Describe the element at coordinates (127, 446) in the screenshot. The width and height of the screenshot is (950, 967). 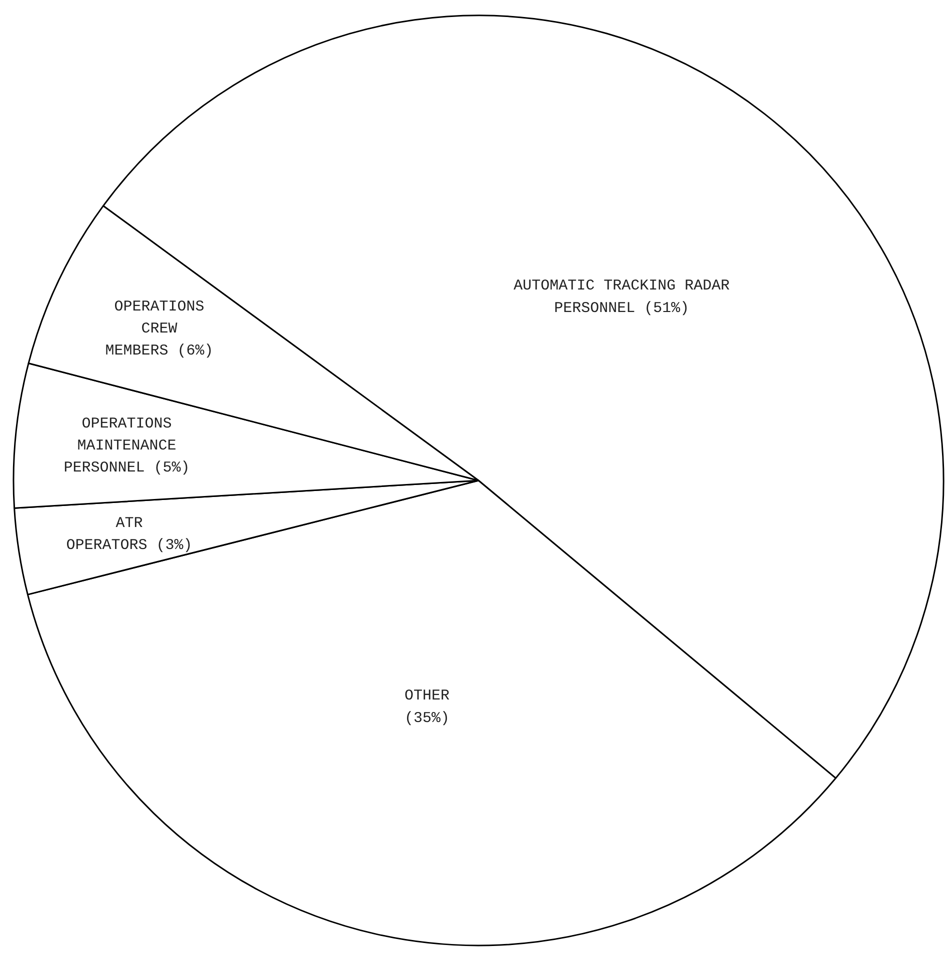
I see `slice-label: OPERATIONS MAINTENANCE PERSONNEL (5%)` at that location.